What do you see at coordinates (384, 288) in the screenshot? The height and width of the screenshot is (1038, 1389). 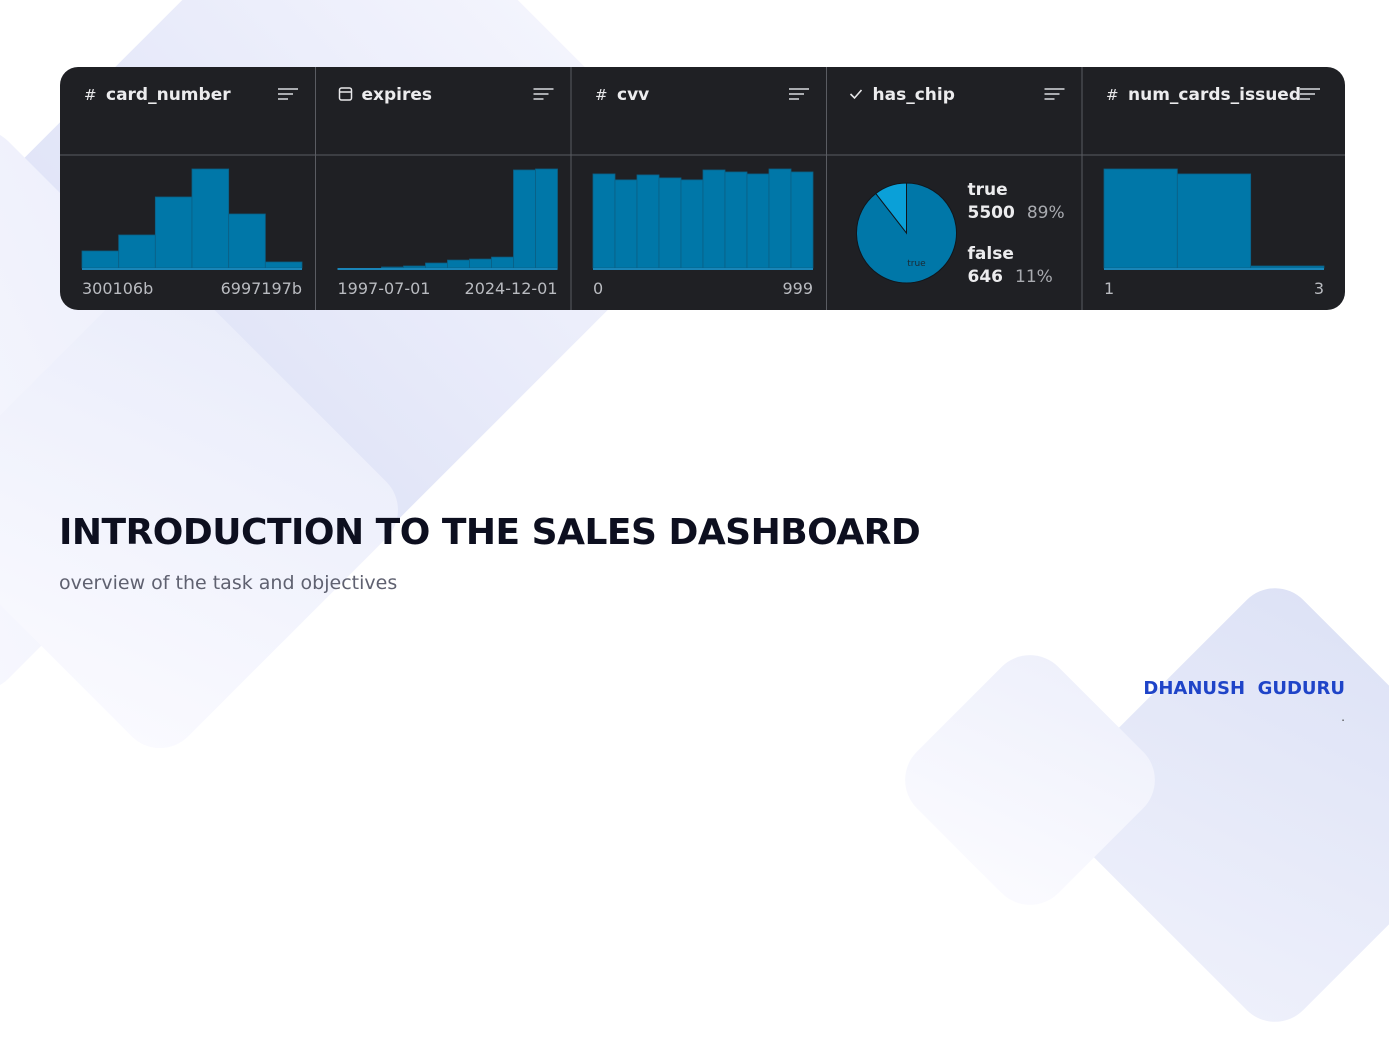 I see `range-min-label: 1997-07-01` at bounding box center [384, 288].